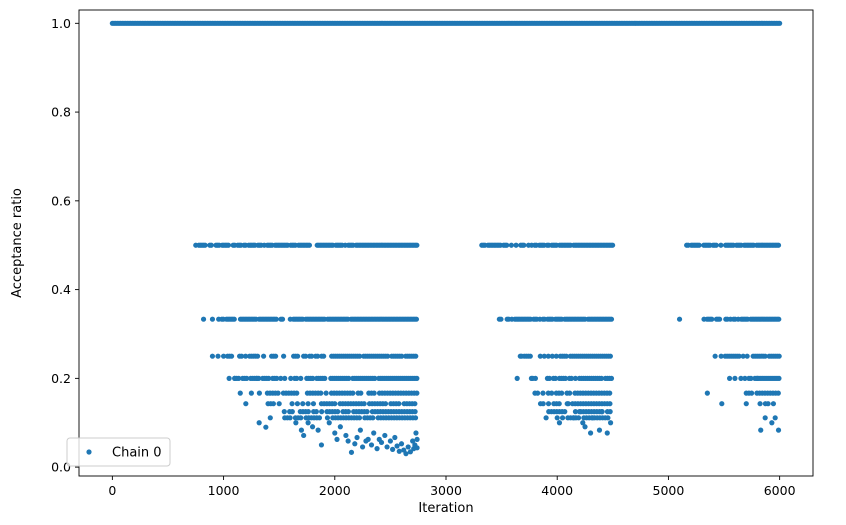  What do you see at coordinates (89, 452) in the screenshot?
I see `legend-marker` at bounding box center [89, 452].